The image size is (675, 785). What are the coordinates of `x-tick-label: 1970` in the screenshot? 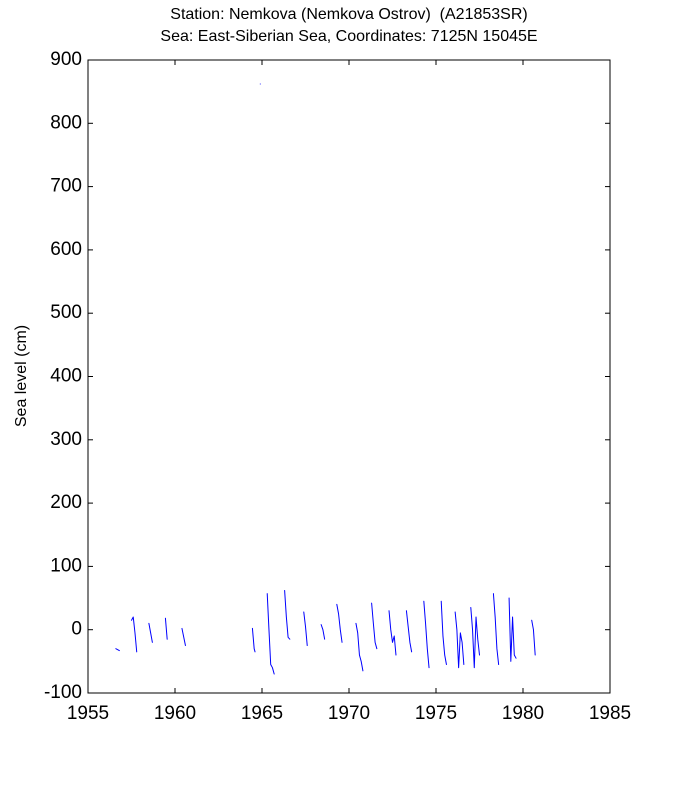 It's located at (349, 713).